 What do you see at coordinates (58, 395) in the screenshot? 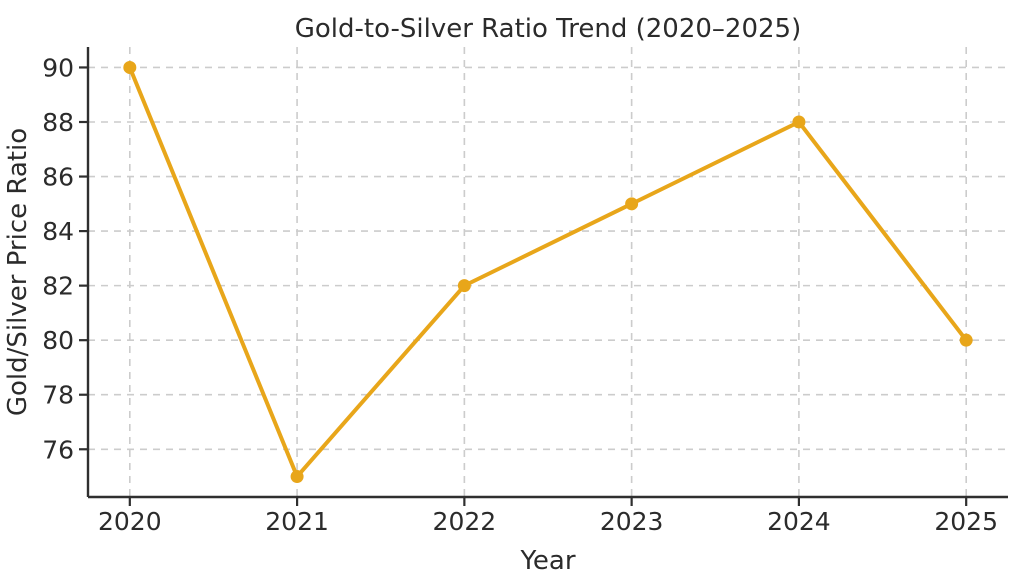
I see `y-tick-label: 78` at bounding box center [58, 395].